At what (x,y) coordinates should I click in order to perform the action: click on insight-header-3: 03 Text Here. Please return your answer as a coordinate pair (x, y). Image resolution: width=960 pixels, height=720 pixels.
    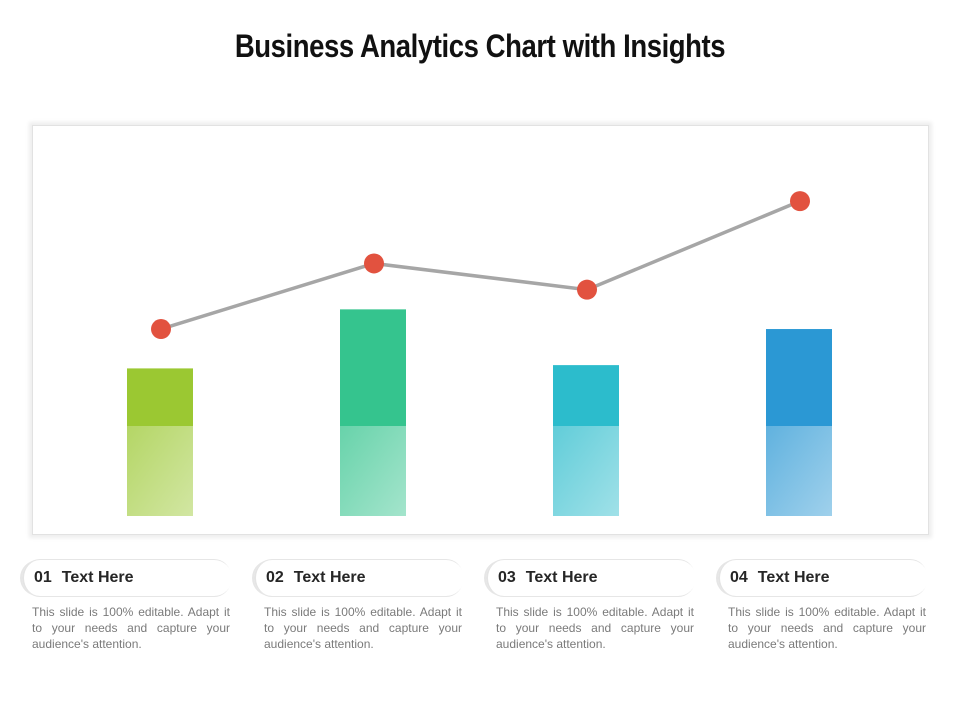
    Looking at the image, I should click on (591, 578).